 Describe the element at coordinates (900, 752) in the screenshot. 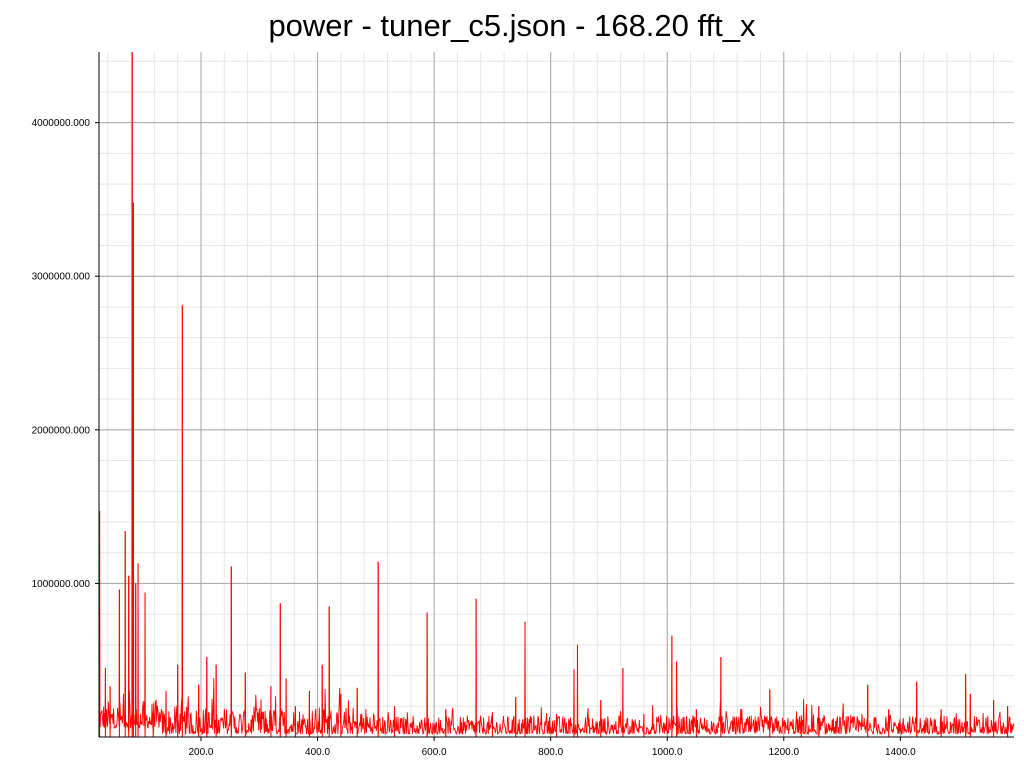

I see `x-tick-label: 1400.0` at that location.